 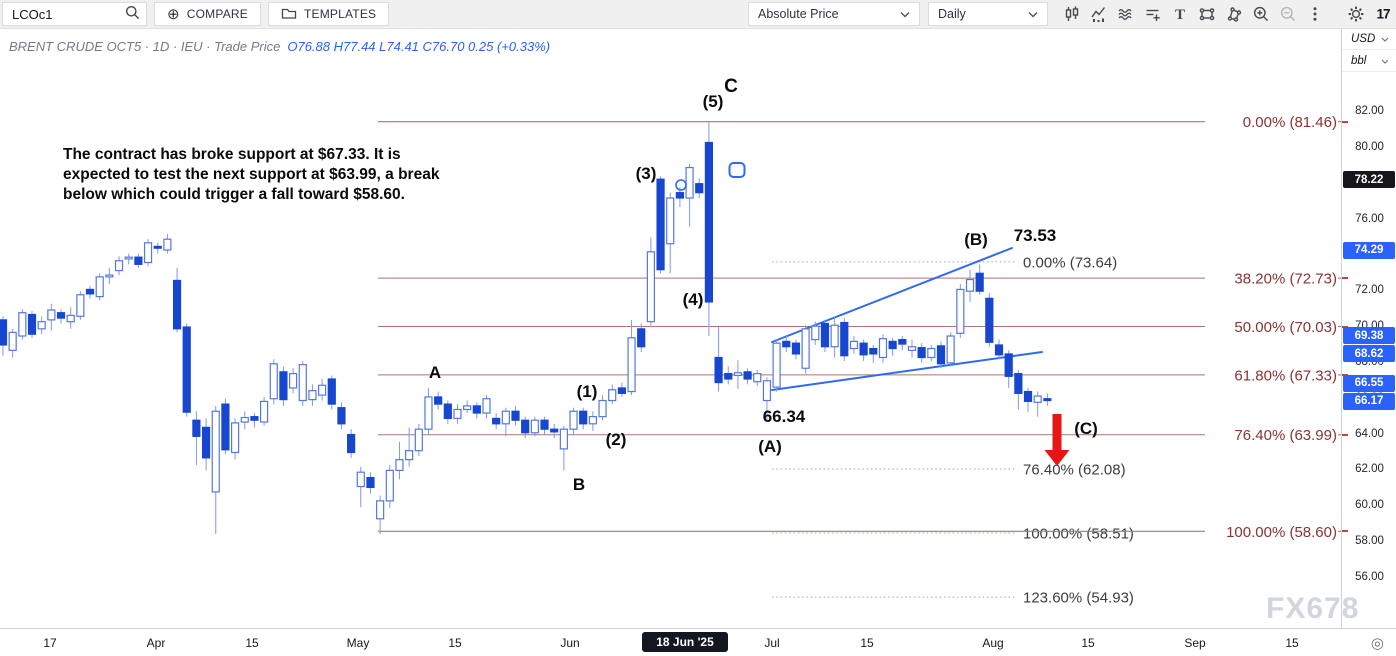 I want to click on time-axis-label: Jul, so click(x=772, y=643).